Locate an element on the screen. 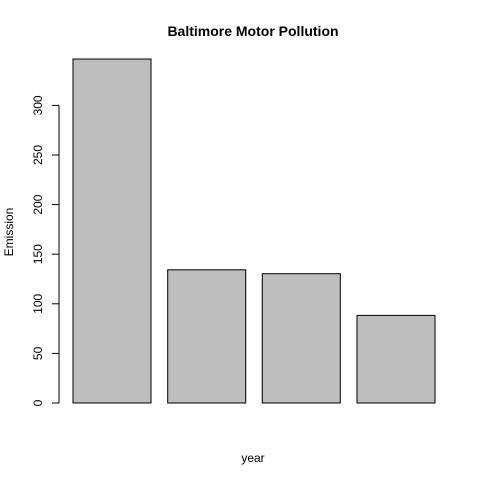  y-tick-label: 50 is located at coordinates (38, 353).